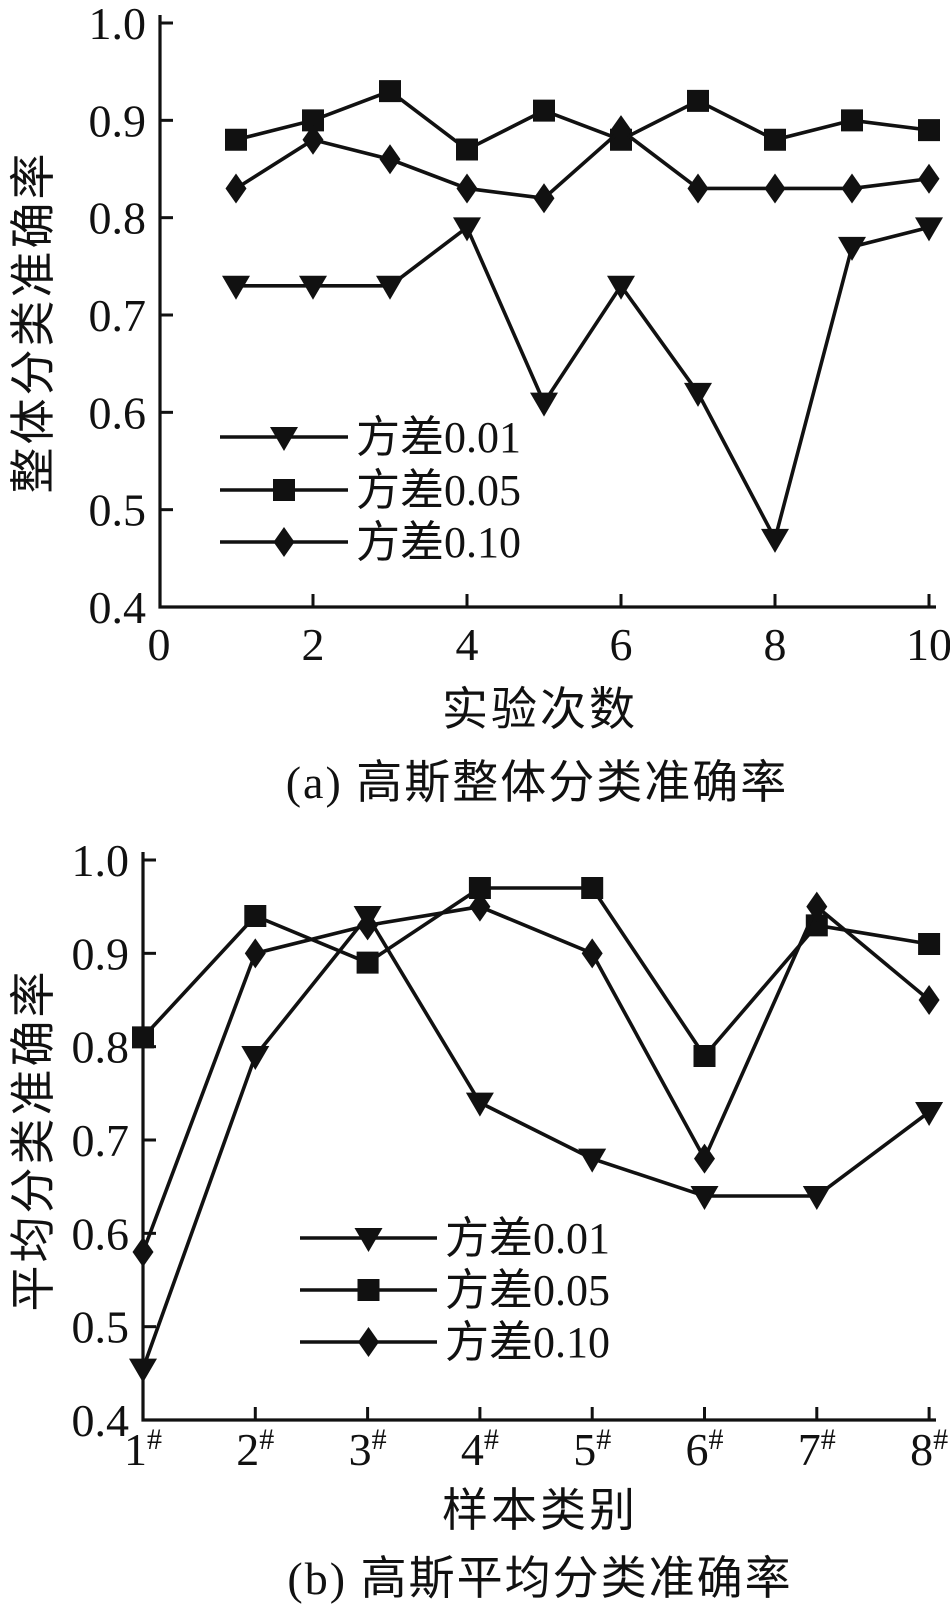 This screenshot has width=950, height=1608. I want to click on svg-text: 2#, so click(255, 1449).